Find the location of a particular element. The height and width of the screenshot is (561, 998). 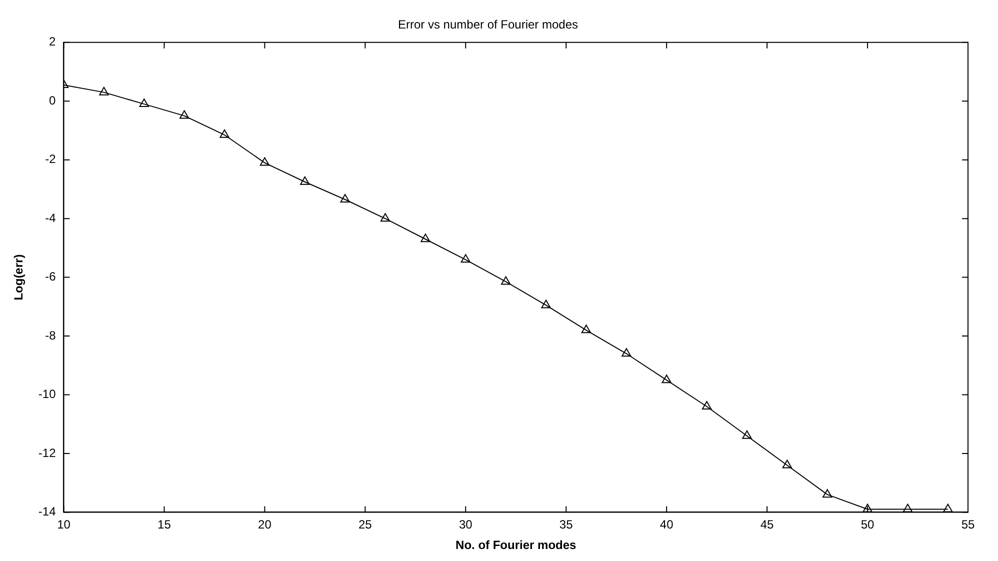

y-tick-label: -4 is located at coordinates (50, 217).